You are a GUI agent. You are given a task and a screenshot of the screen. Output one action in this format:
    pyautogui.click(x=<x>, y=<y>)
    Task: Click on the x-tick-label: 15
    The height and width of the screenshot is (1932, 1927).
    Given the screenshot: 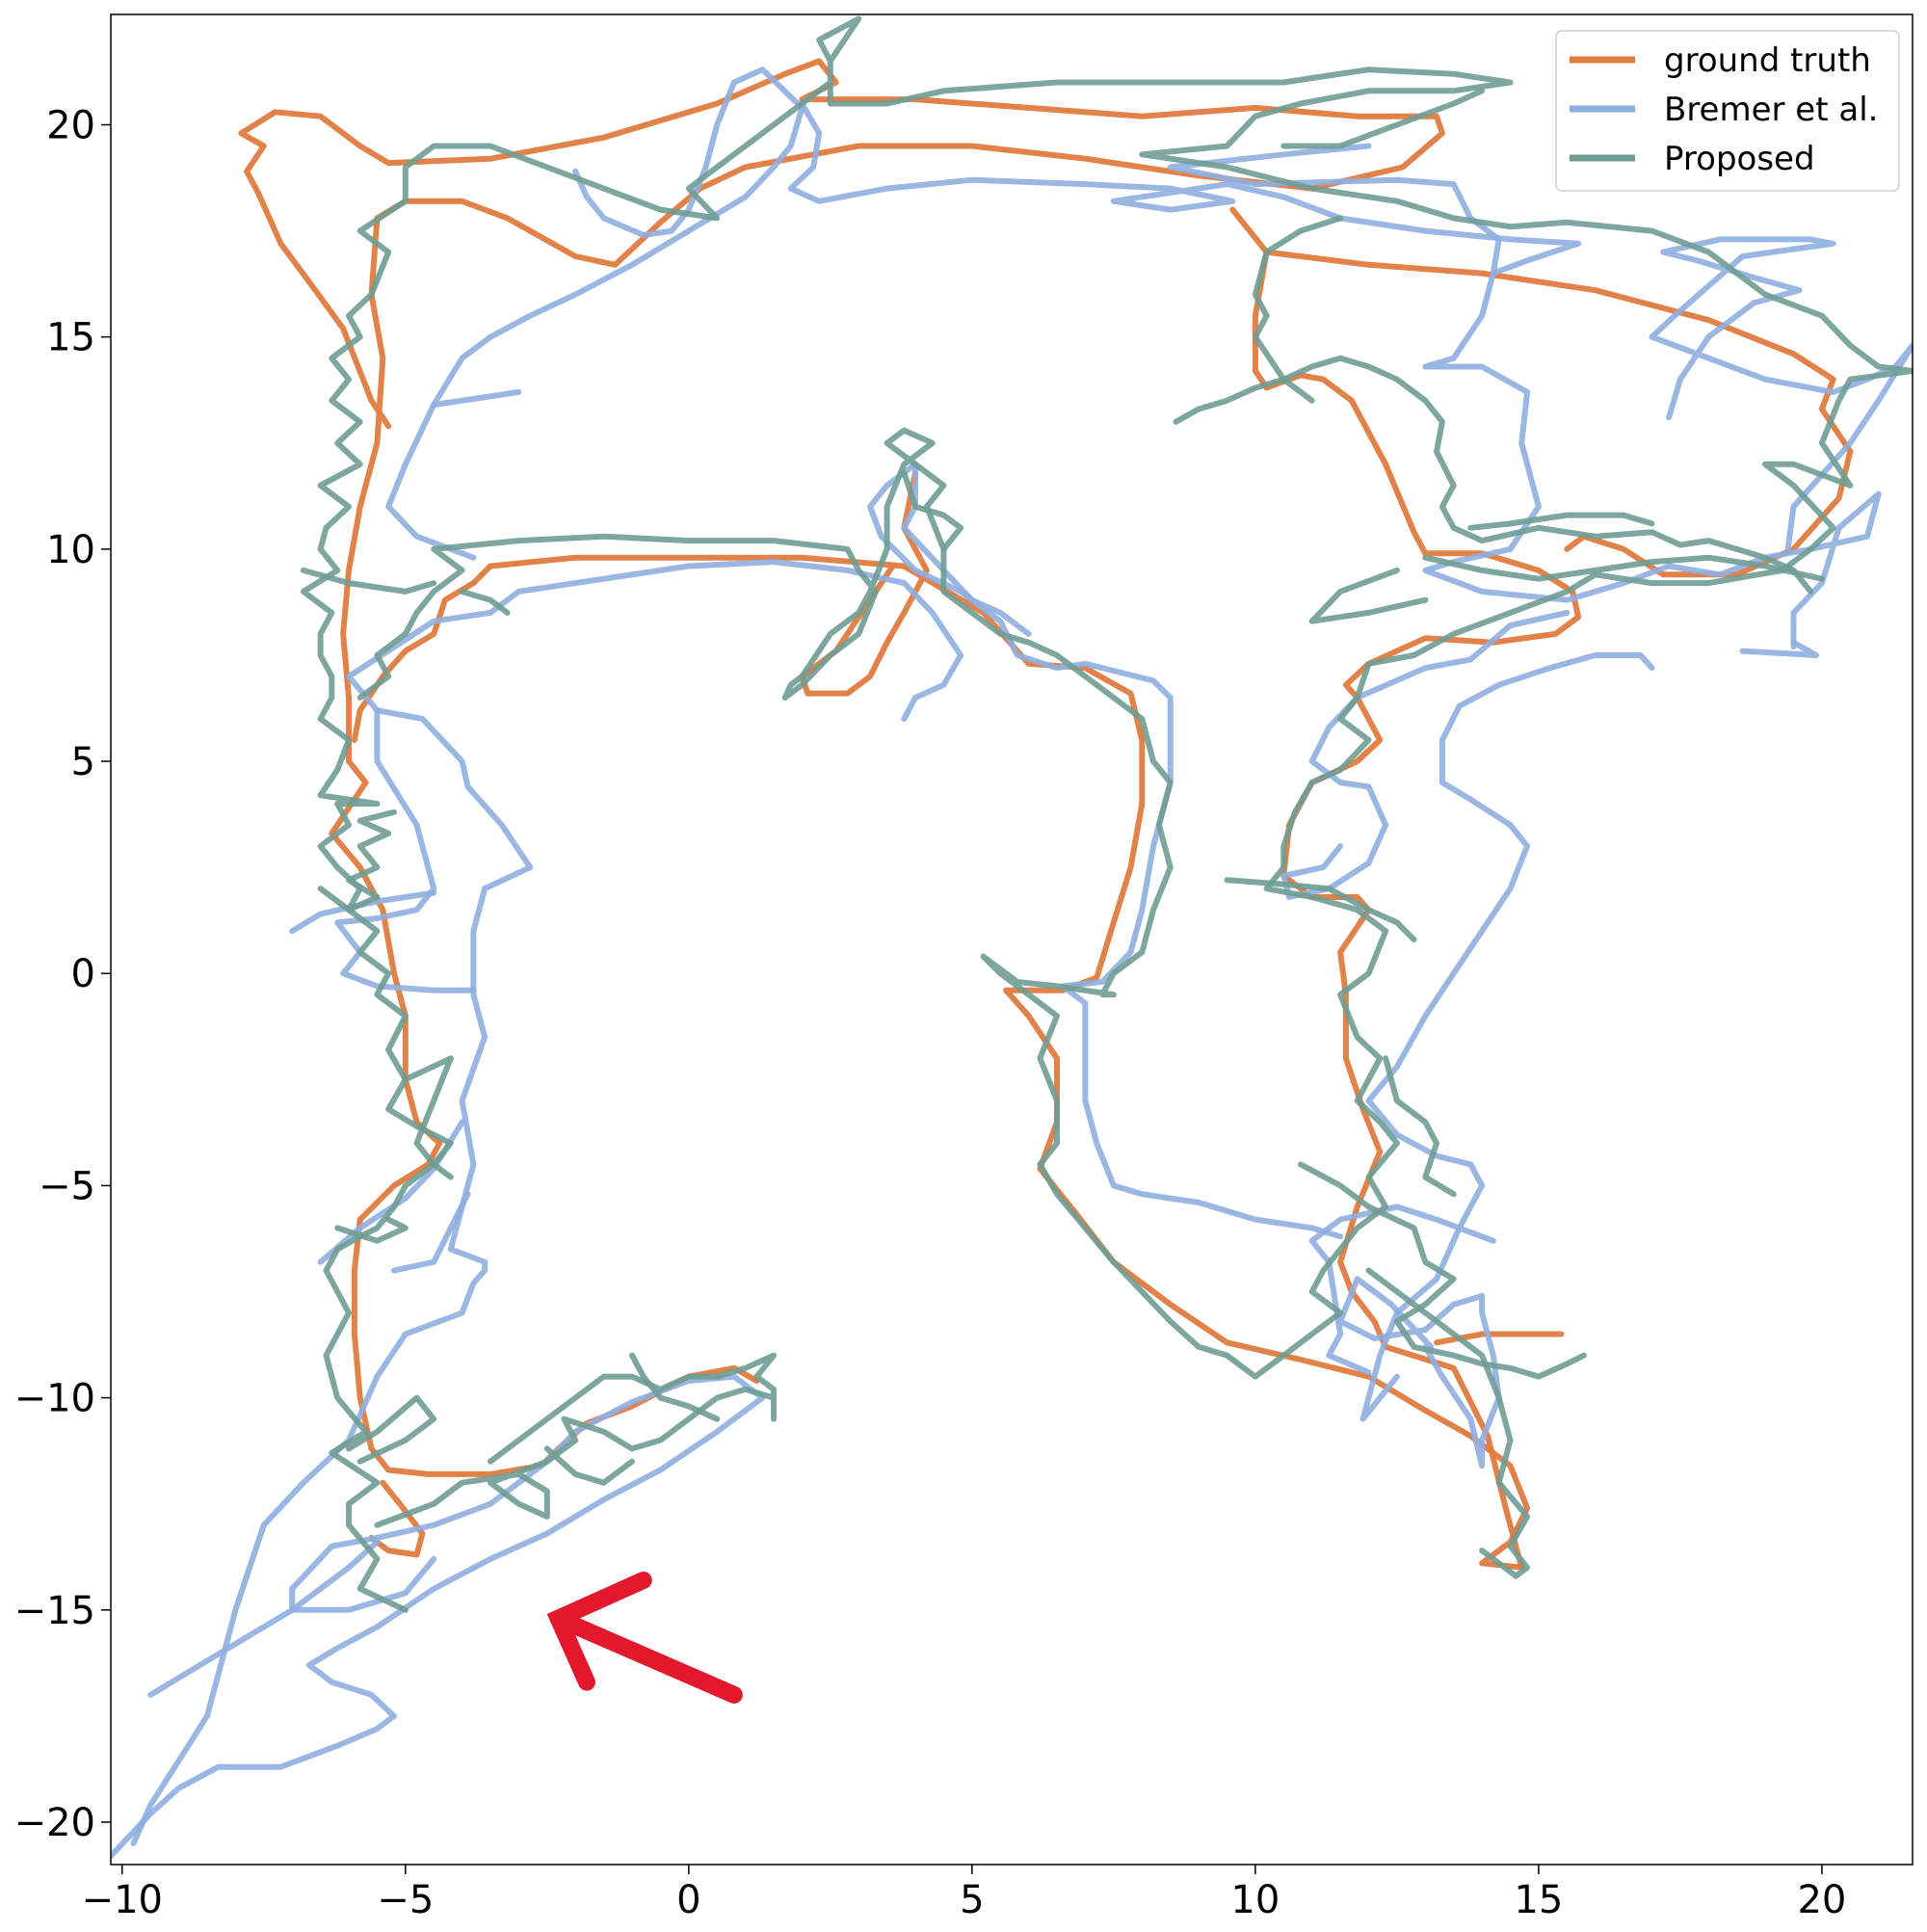 What is the action you would take?
    pyautogui.click(x=1538, y=1900)
    